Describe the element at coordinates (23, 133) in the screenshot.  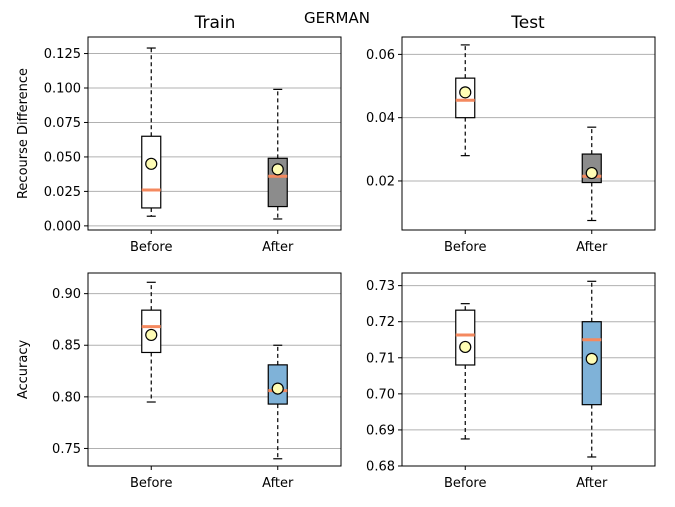
I see `y-axis-label: Recourse Difference` at that location.